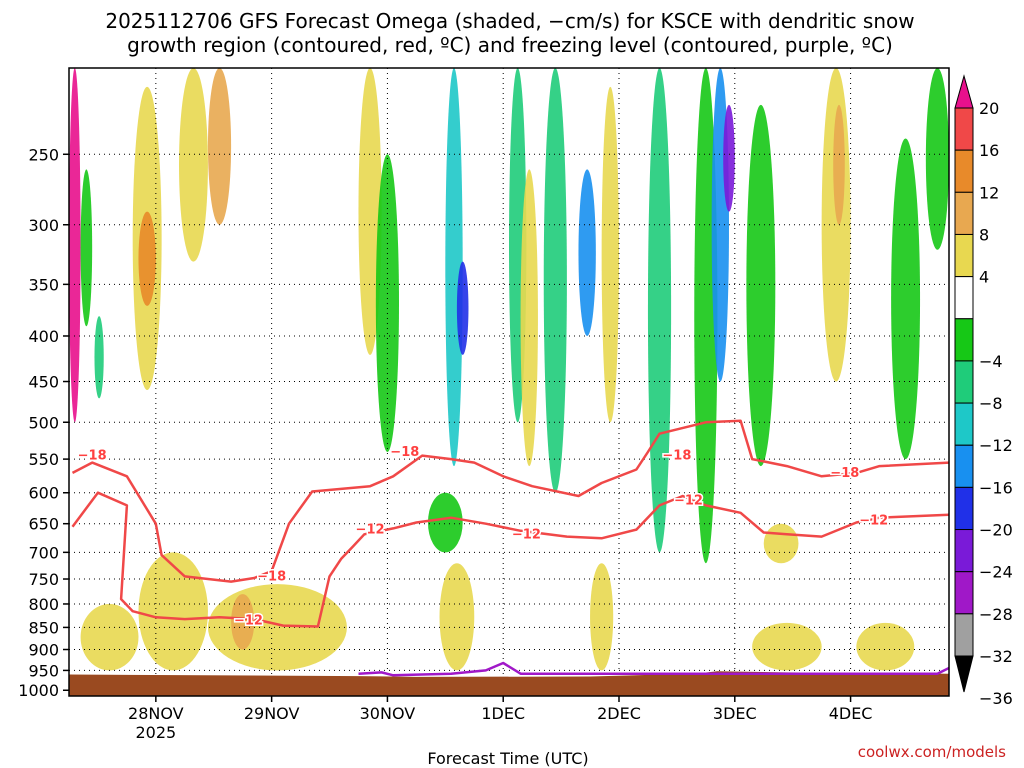  Describe the element at coordinates (43, 154) in the screenshot. I see `y-tick-label-250: 250` at that location.